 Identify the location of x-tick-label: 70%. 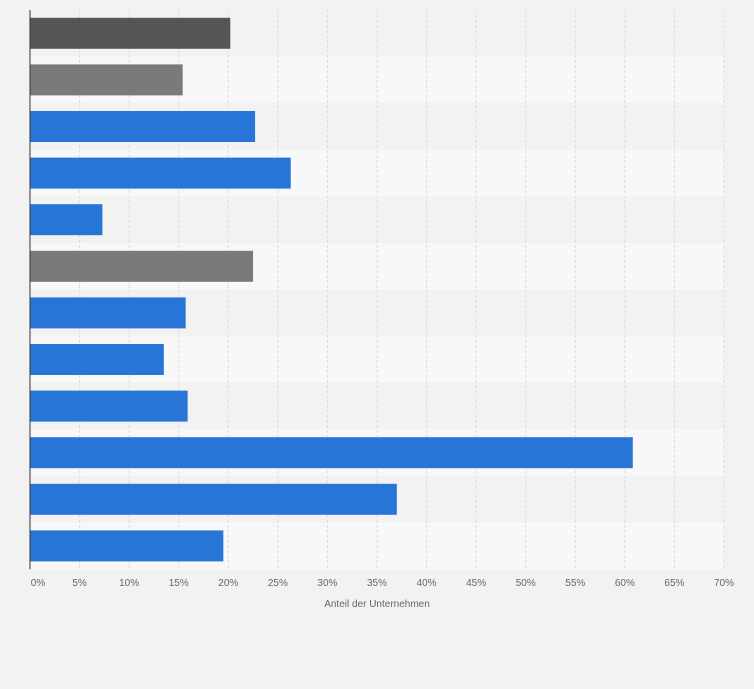
(724, 583).